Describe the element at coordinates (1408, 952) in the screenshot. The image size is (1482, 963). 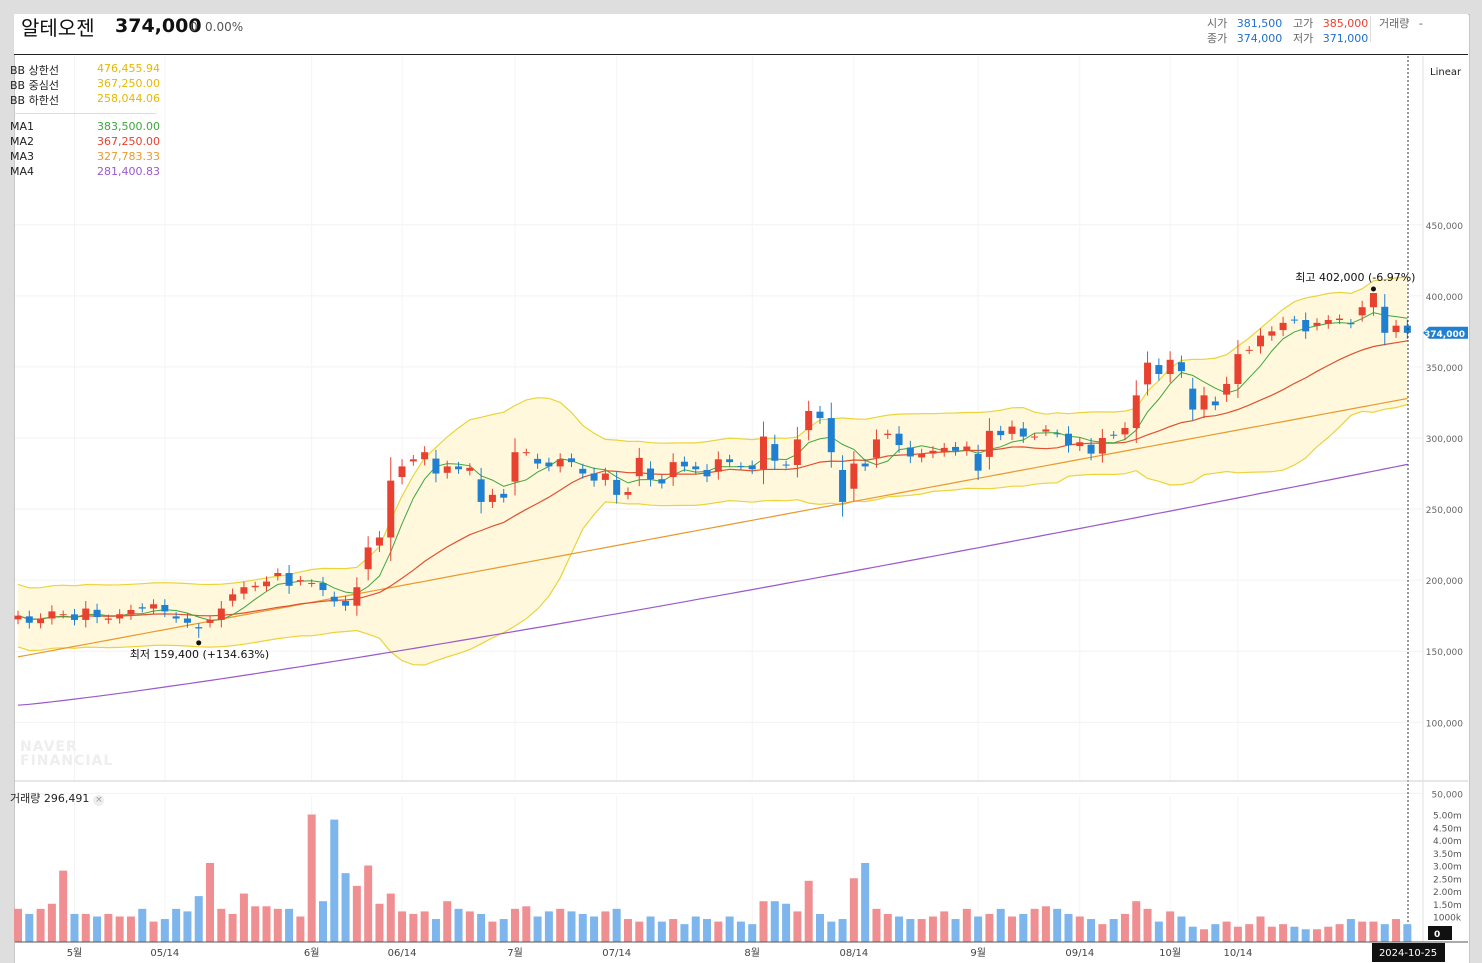
I see `date-tag-bg` at that location.